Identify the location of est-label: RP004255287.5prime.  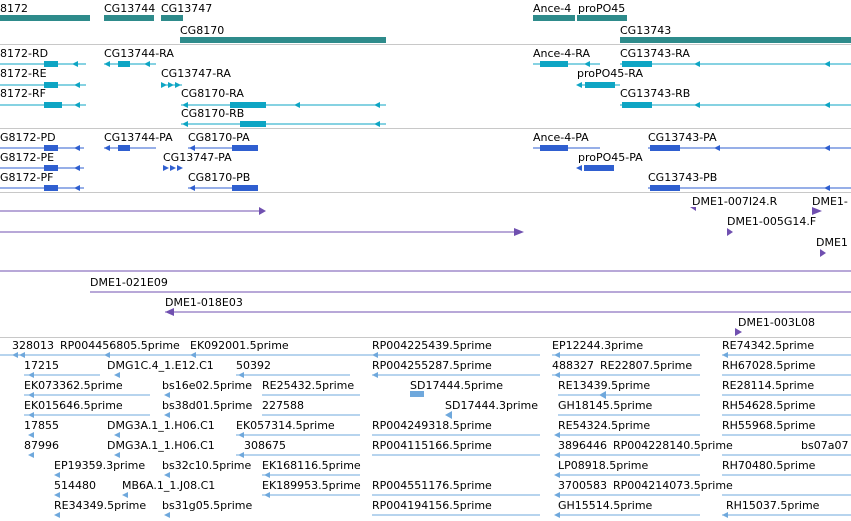
(432, 365).